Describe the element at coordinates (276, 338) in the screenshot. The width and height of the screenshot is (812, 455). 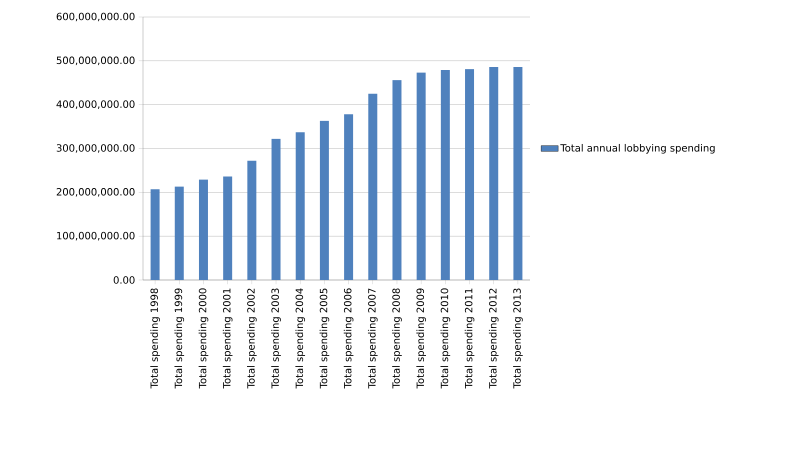
I see `x-tick-label: Total spending 2003` at that location.